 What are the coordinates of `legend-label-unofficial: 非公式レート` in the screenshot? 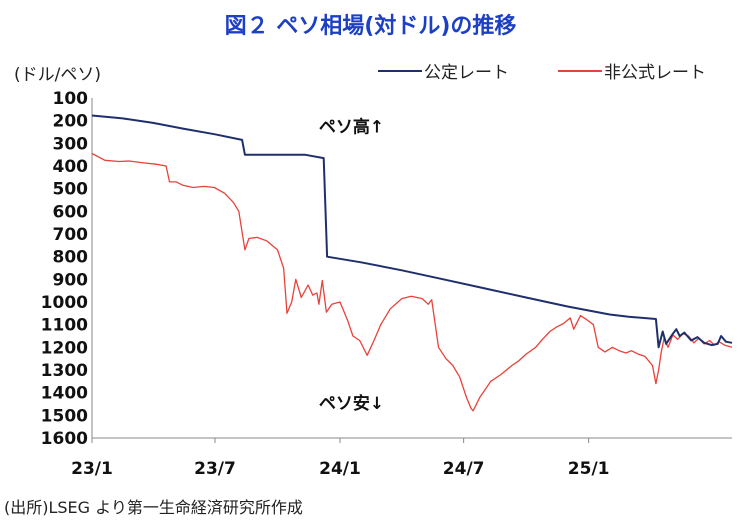 It's located at (655, 73).